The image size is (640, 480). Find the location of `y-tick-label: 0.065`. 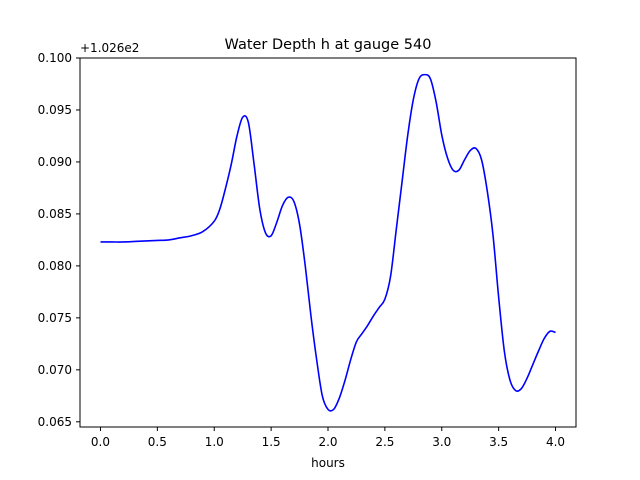

y-tick-label: 0.065 is located at coordinates (55, 422).